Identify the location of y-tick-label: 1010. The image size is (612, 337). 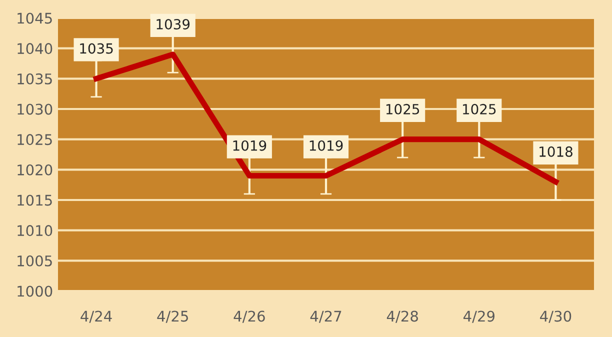
(35, 230).